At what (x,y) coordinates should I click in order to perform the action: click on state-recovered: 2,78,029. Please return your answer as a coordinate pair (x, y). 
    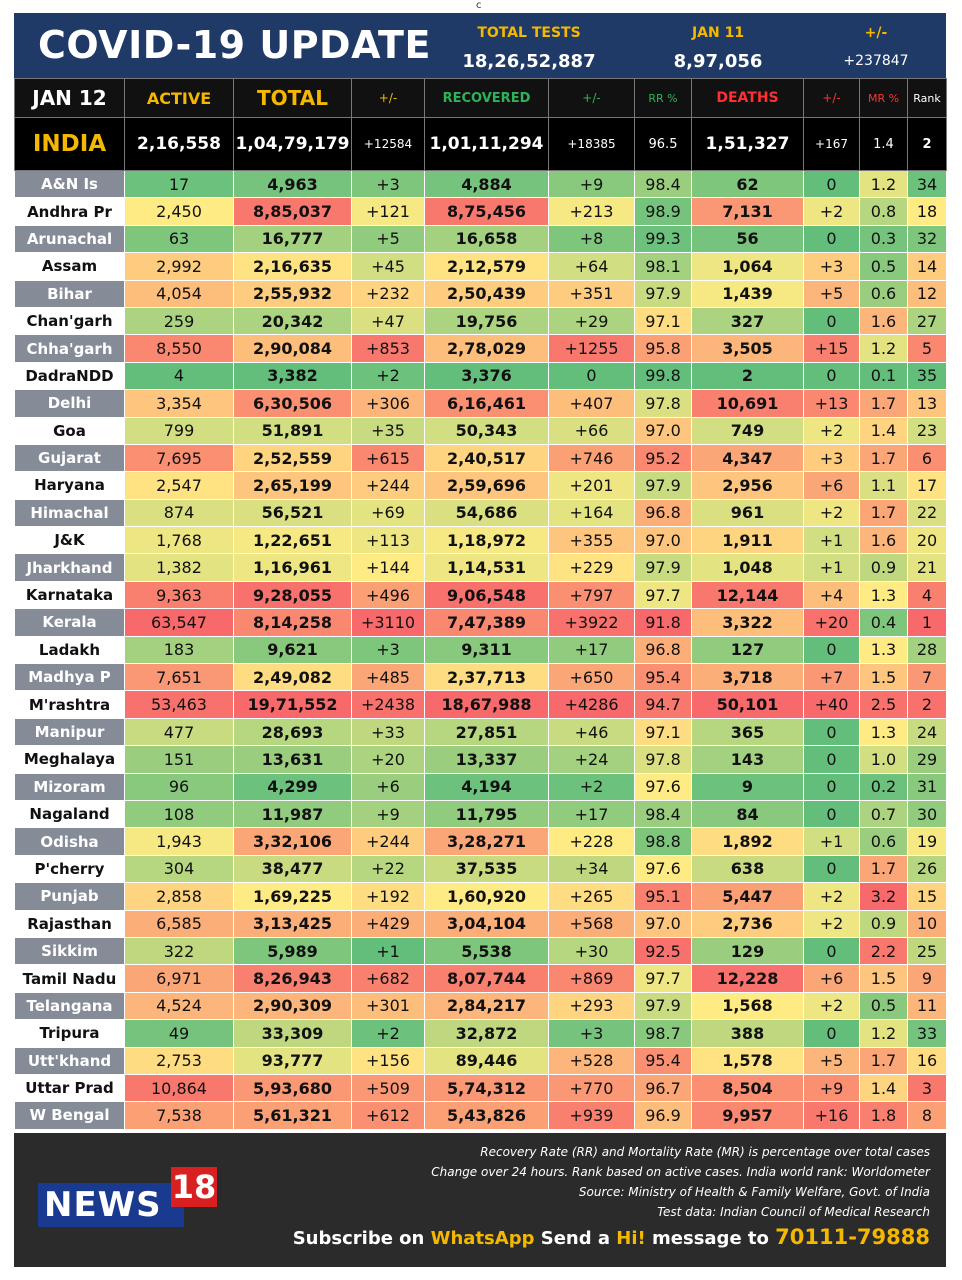
    Looking at the image, I should click on (486, 348).